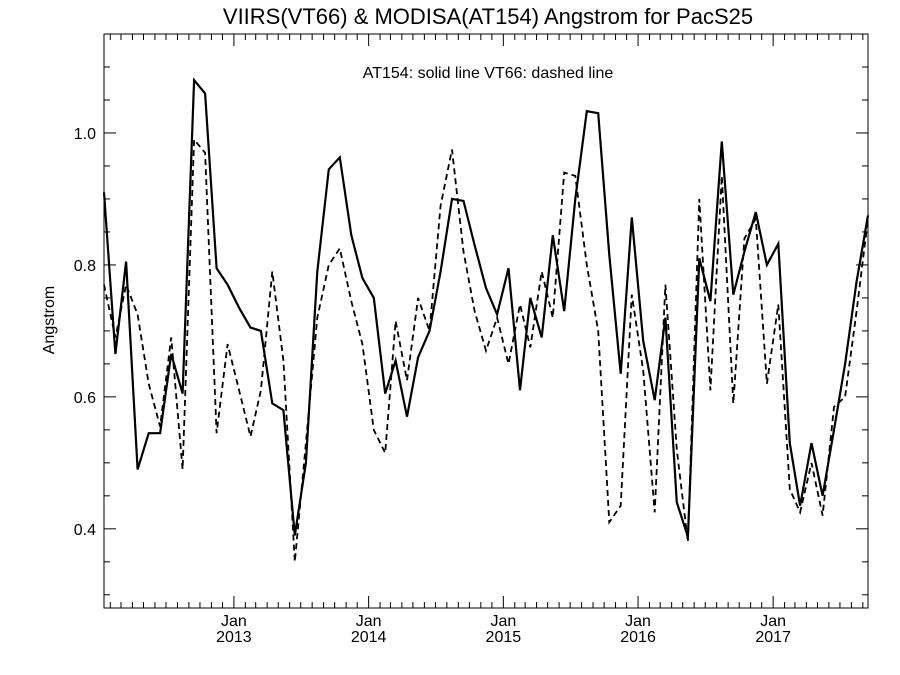 This screenshot has width=900, height=675. What do you see at coordinates (234, 637) in the screenshot?
I see `x-tick-label-year: 2013` at bounding box center [234, 637].